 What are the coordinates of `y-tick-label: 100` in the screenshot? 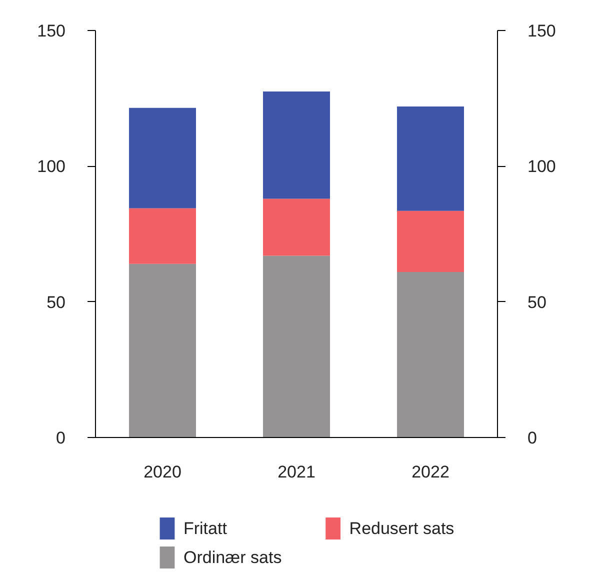 It's located at (51, 166).